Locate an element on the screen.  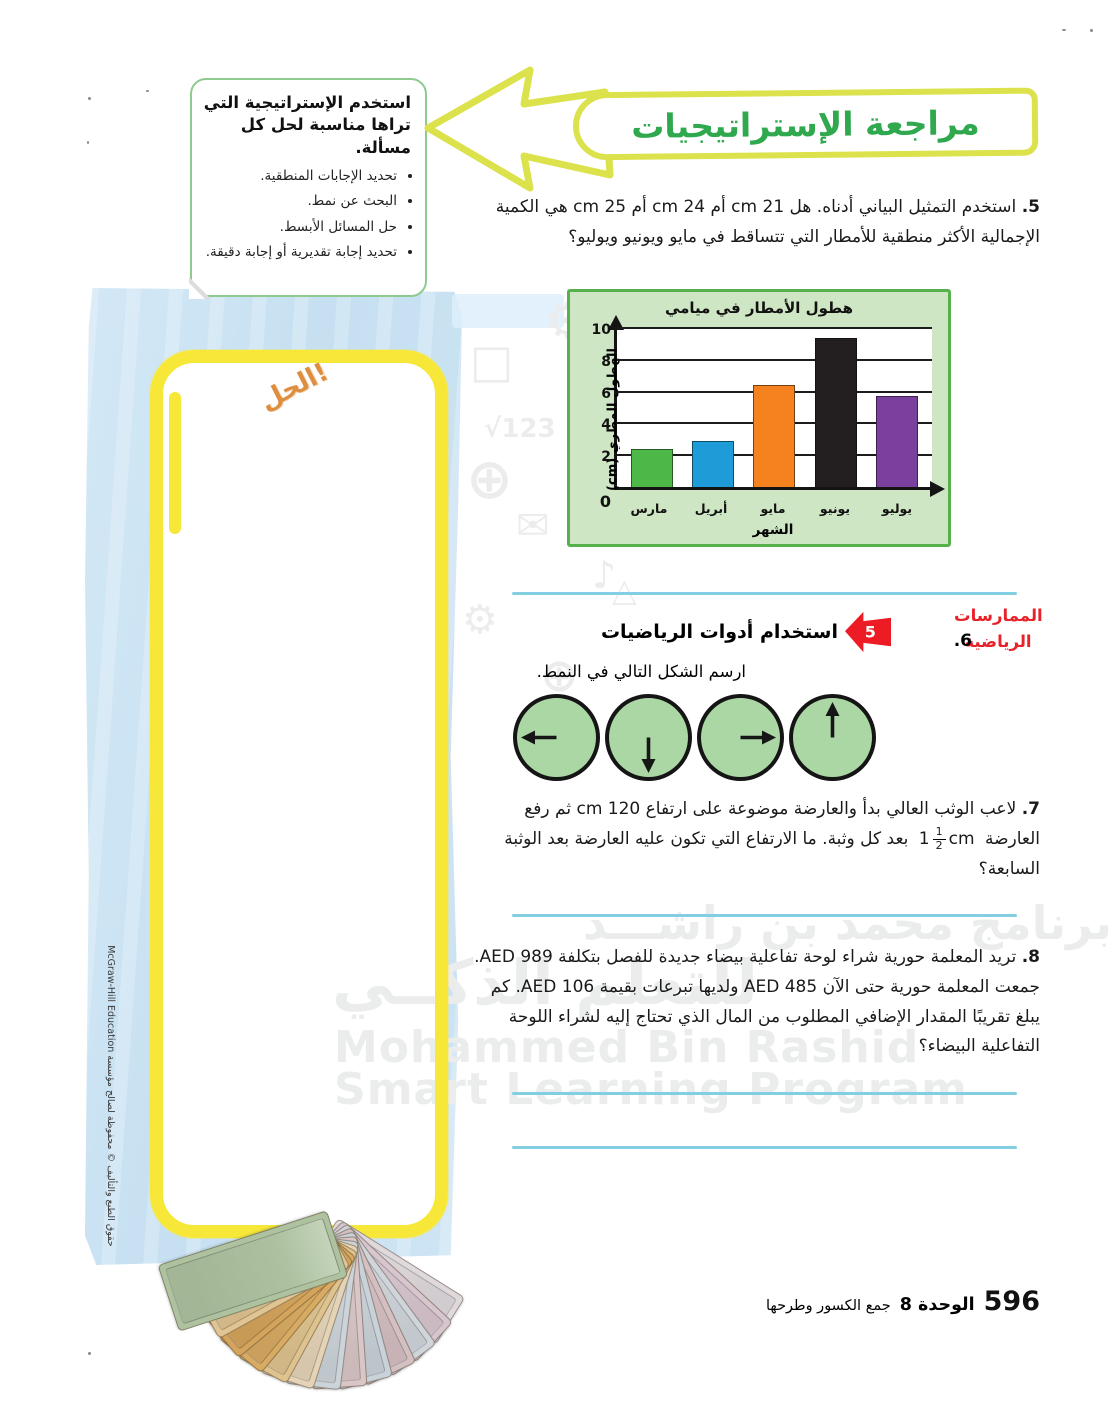
chart-x-axis-label: الشهر is located at coordinates (773, 530).